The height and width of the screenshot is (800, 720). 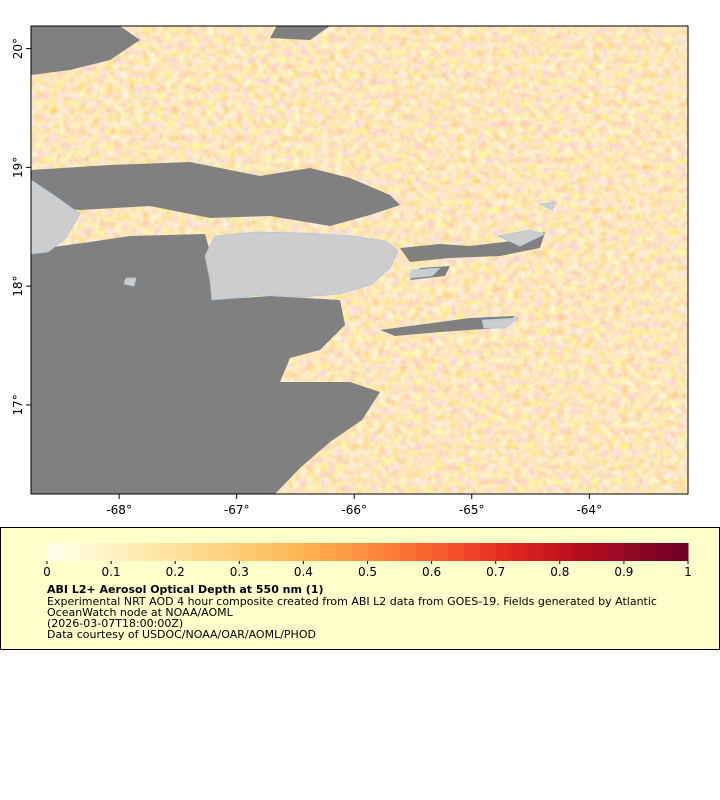 I want to click on y-tick-label: 20°, so click(x=18, y=48).